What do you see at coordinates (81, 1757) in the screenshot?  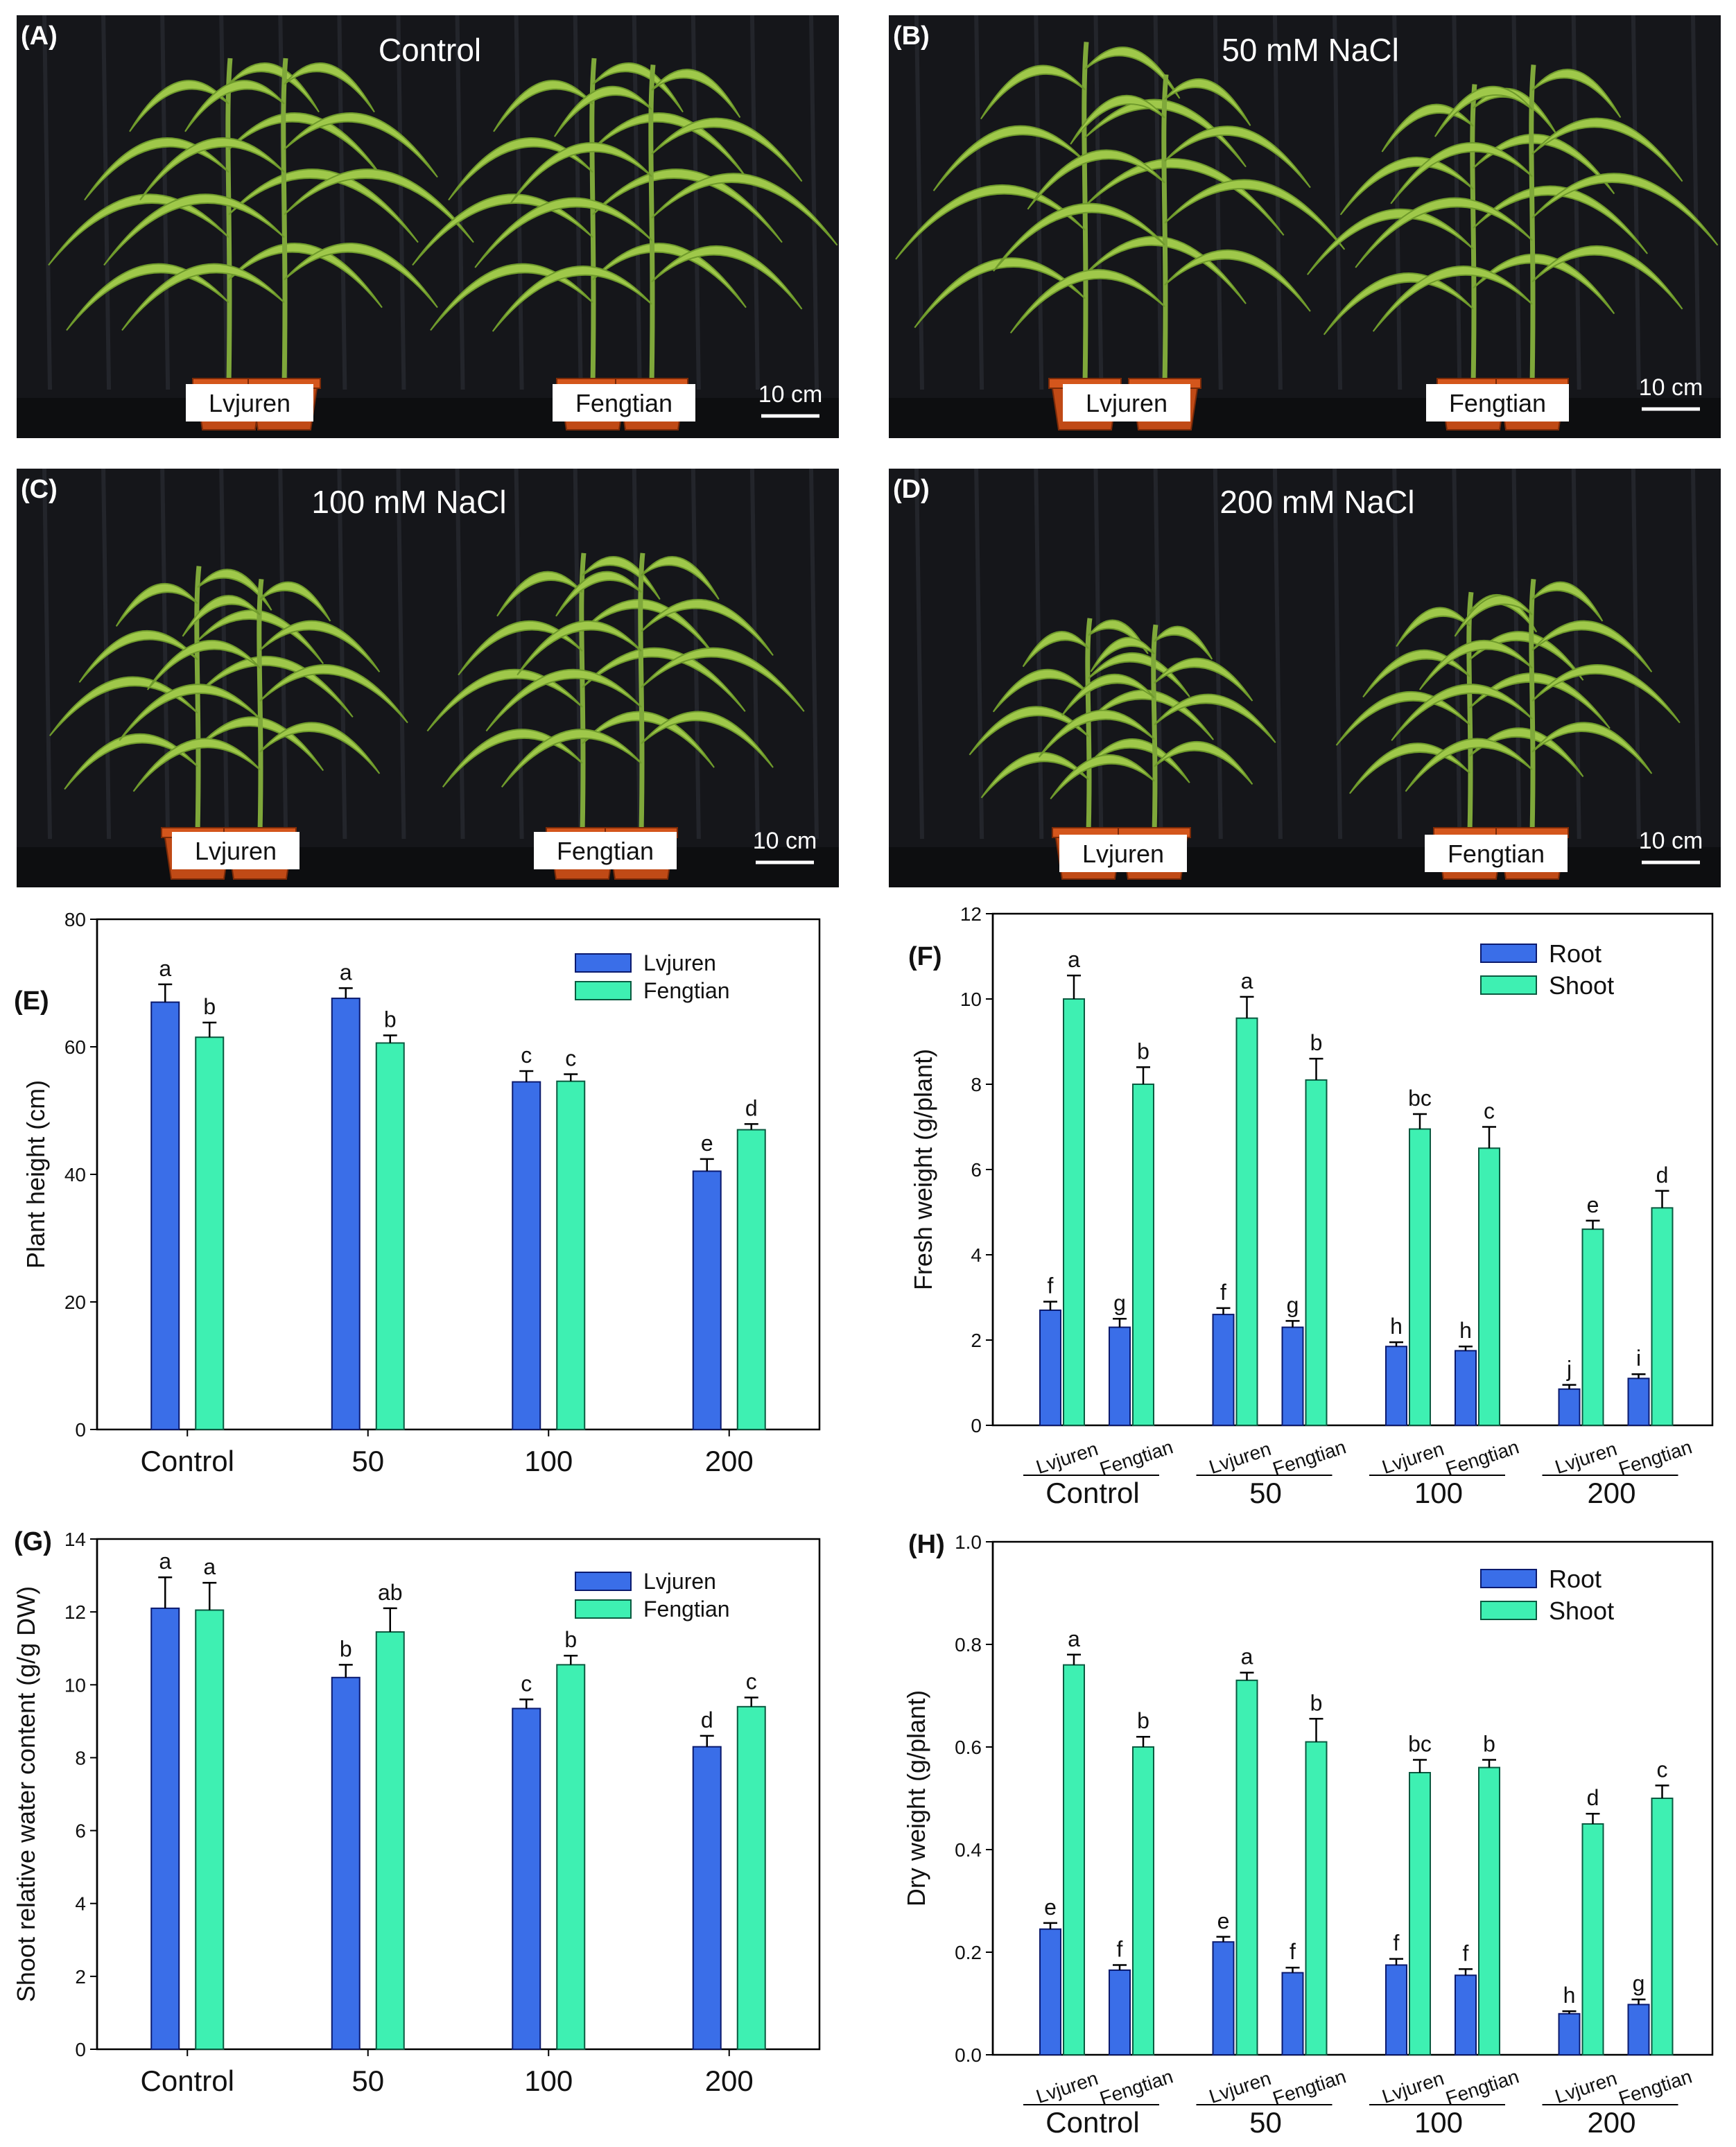 I see `y-tick-label: 8` at bounding box center [81, 1757].